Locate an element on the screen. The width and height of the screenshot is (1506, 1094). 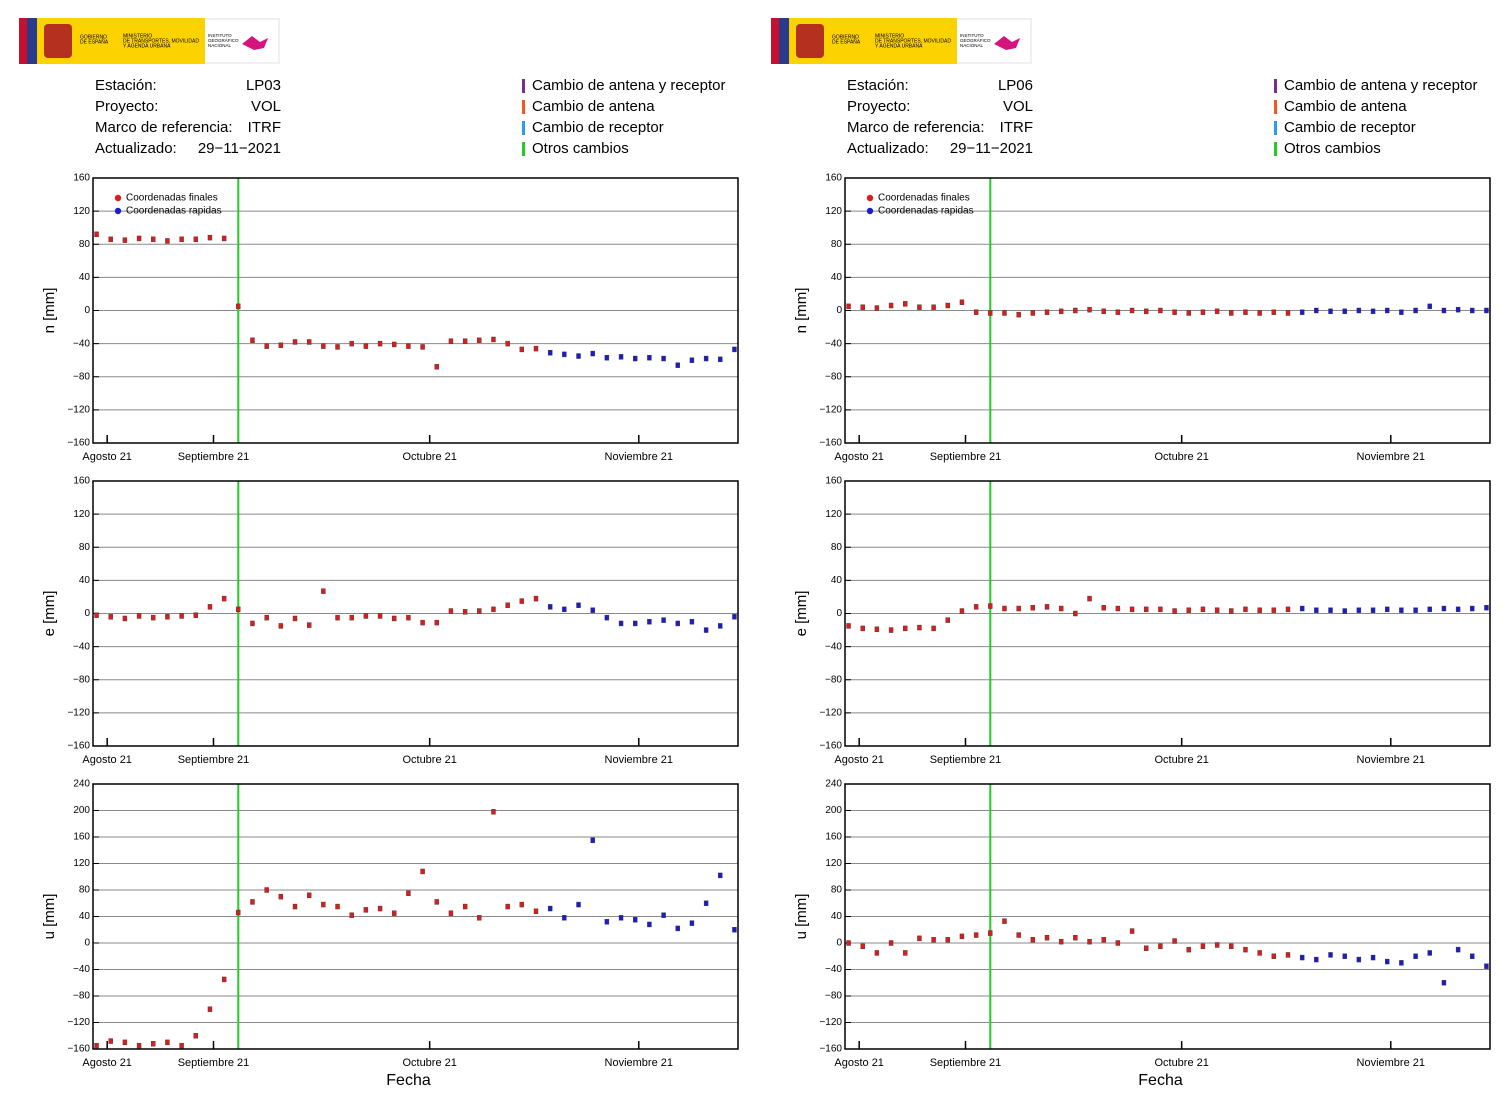
change-legend-label: Otros cambios is located at coordinates (1332, 148).